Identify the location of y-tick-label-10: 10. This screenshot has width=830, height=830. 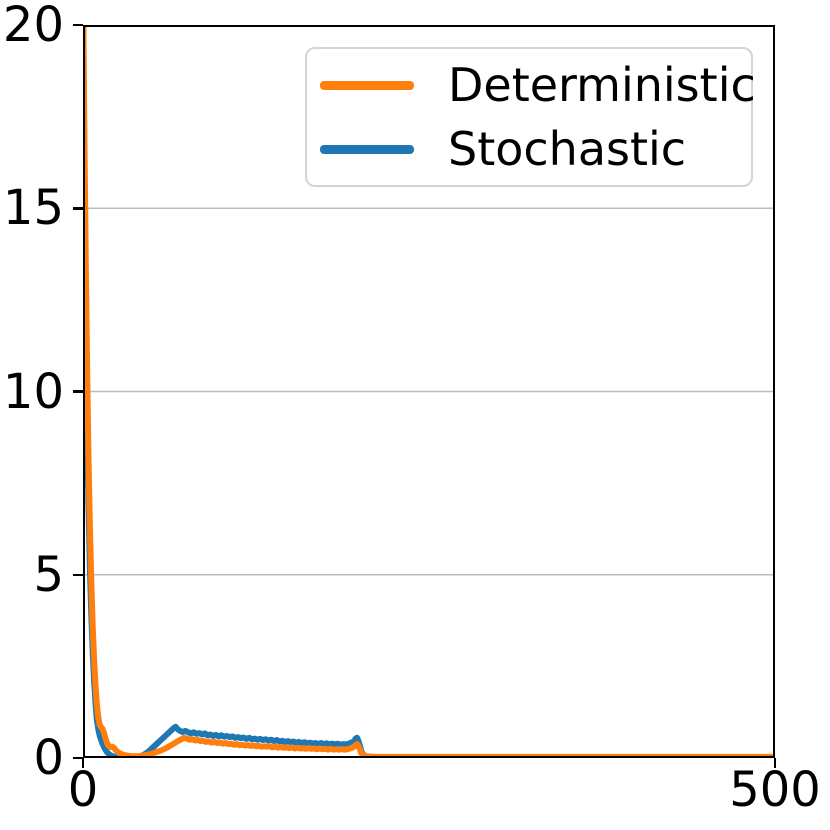
(33, 391).